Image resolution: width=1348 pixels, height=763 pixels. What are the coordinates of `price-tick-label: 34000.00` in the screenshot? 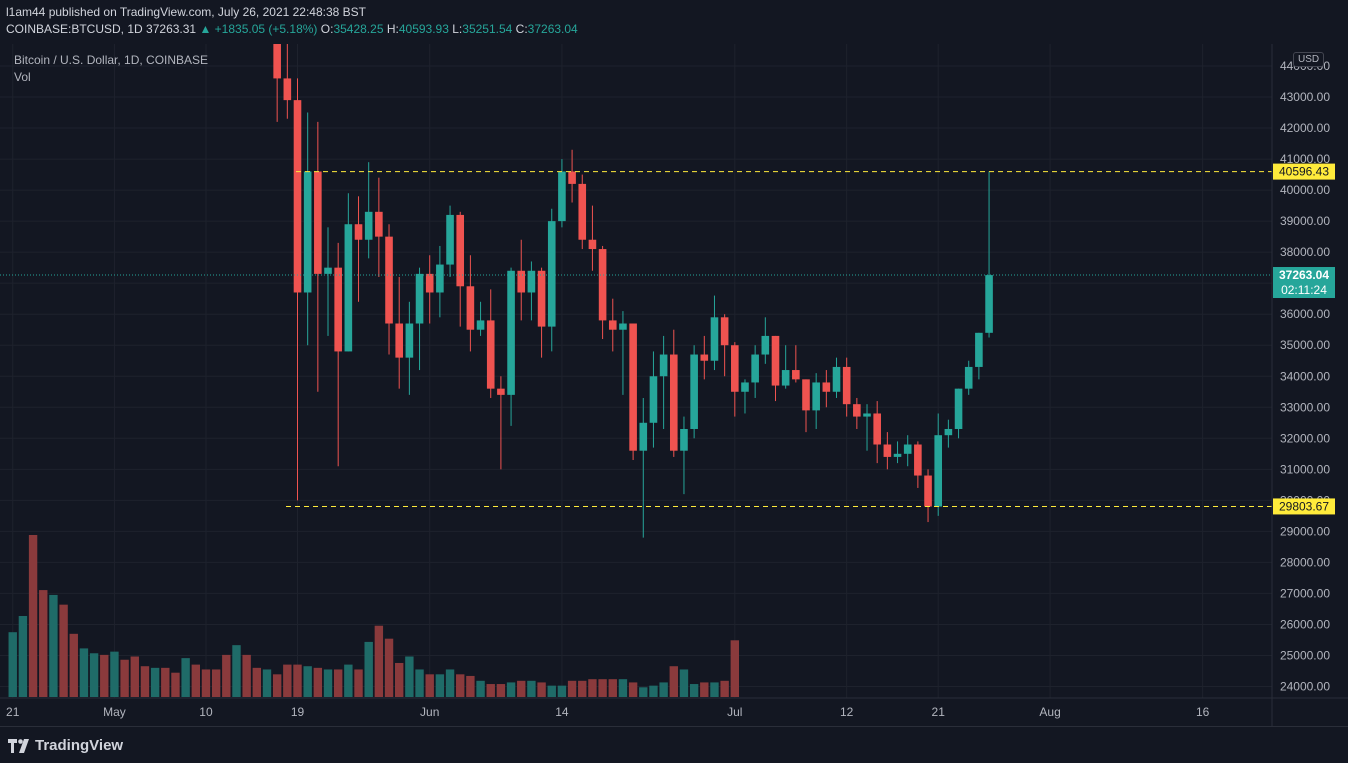 It's located at (1305, 376).